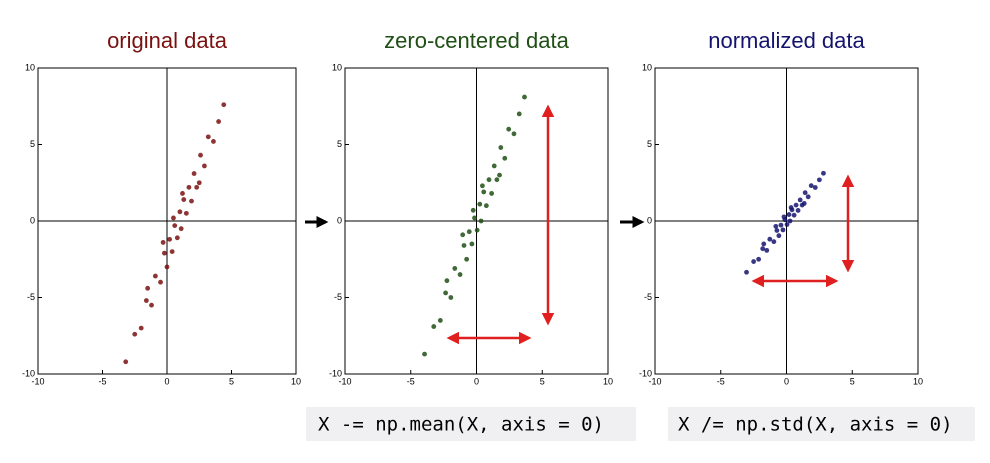  What do you see at coordinates (815, 425) in the screenshot?
I see `code-annotation: X /= np.std(X, axis = 0)` at bounding box center [815, 425].